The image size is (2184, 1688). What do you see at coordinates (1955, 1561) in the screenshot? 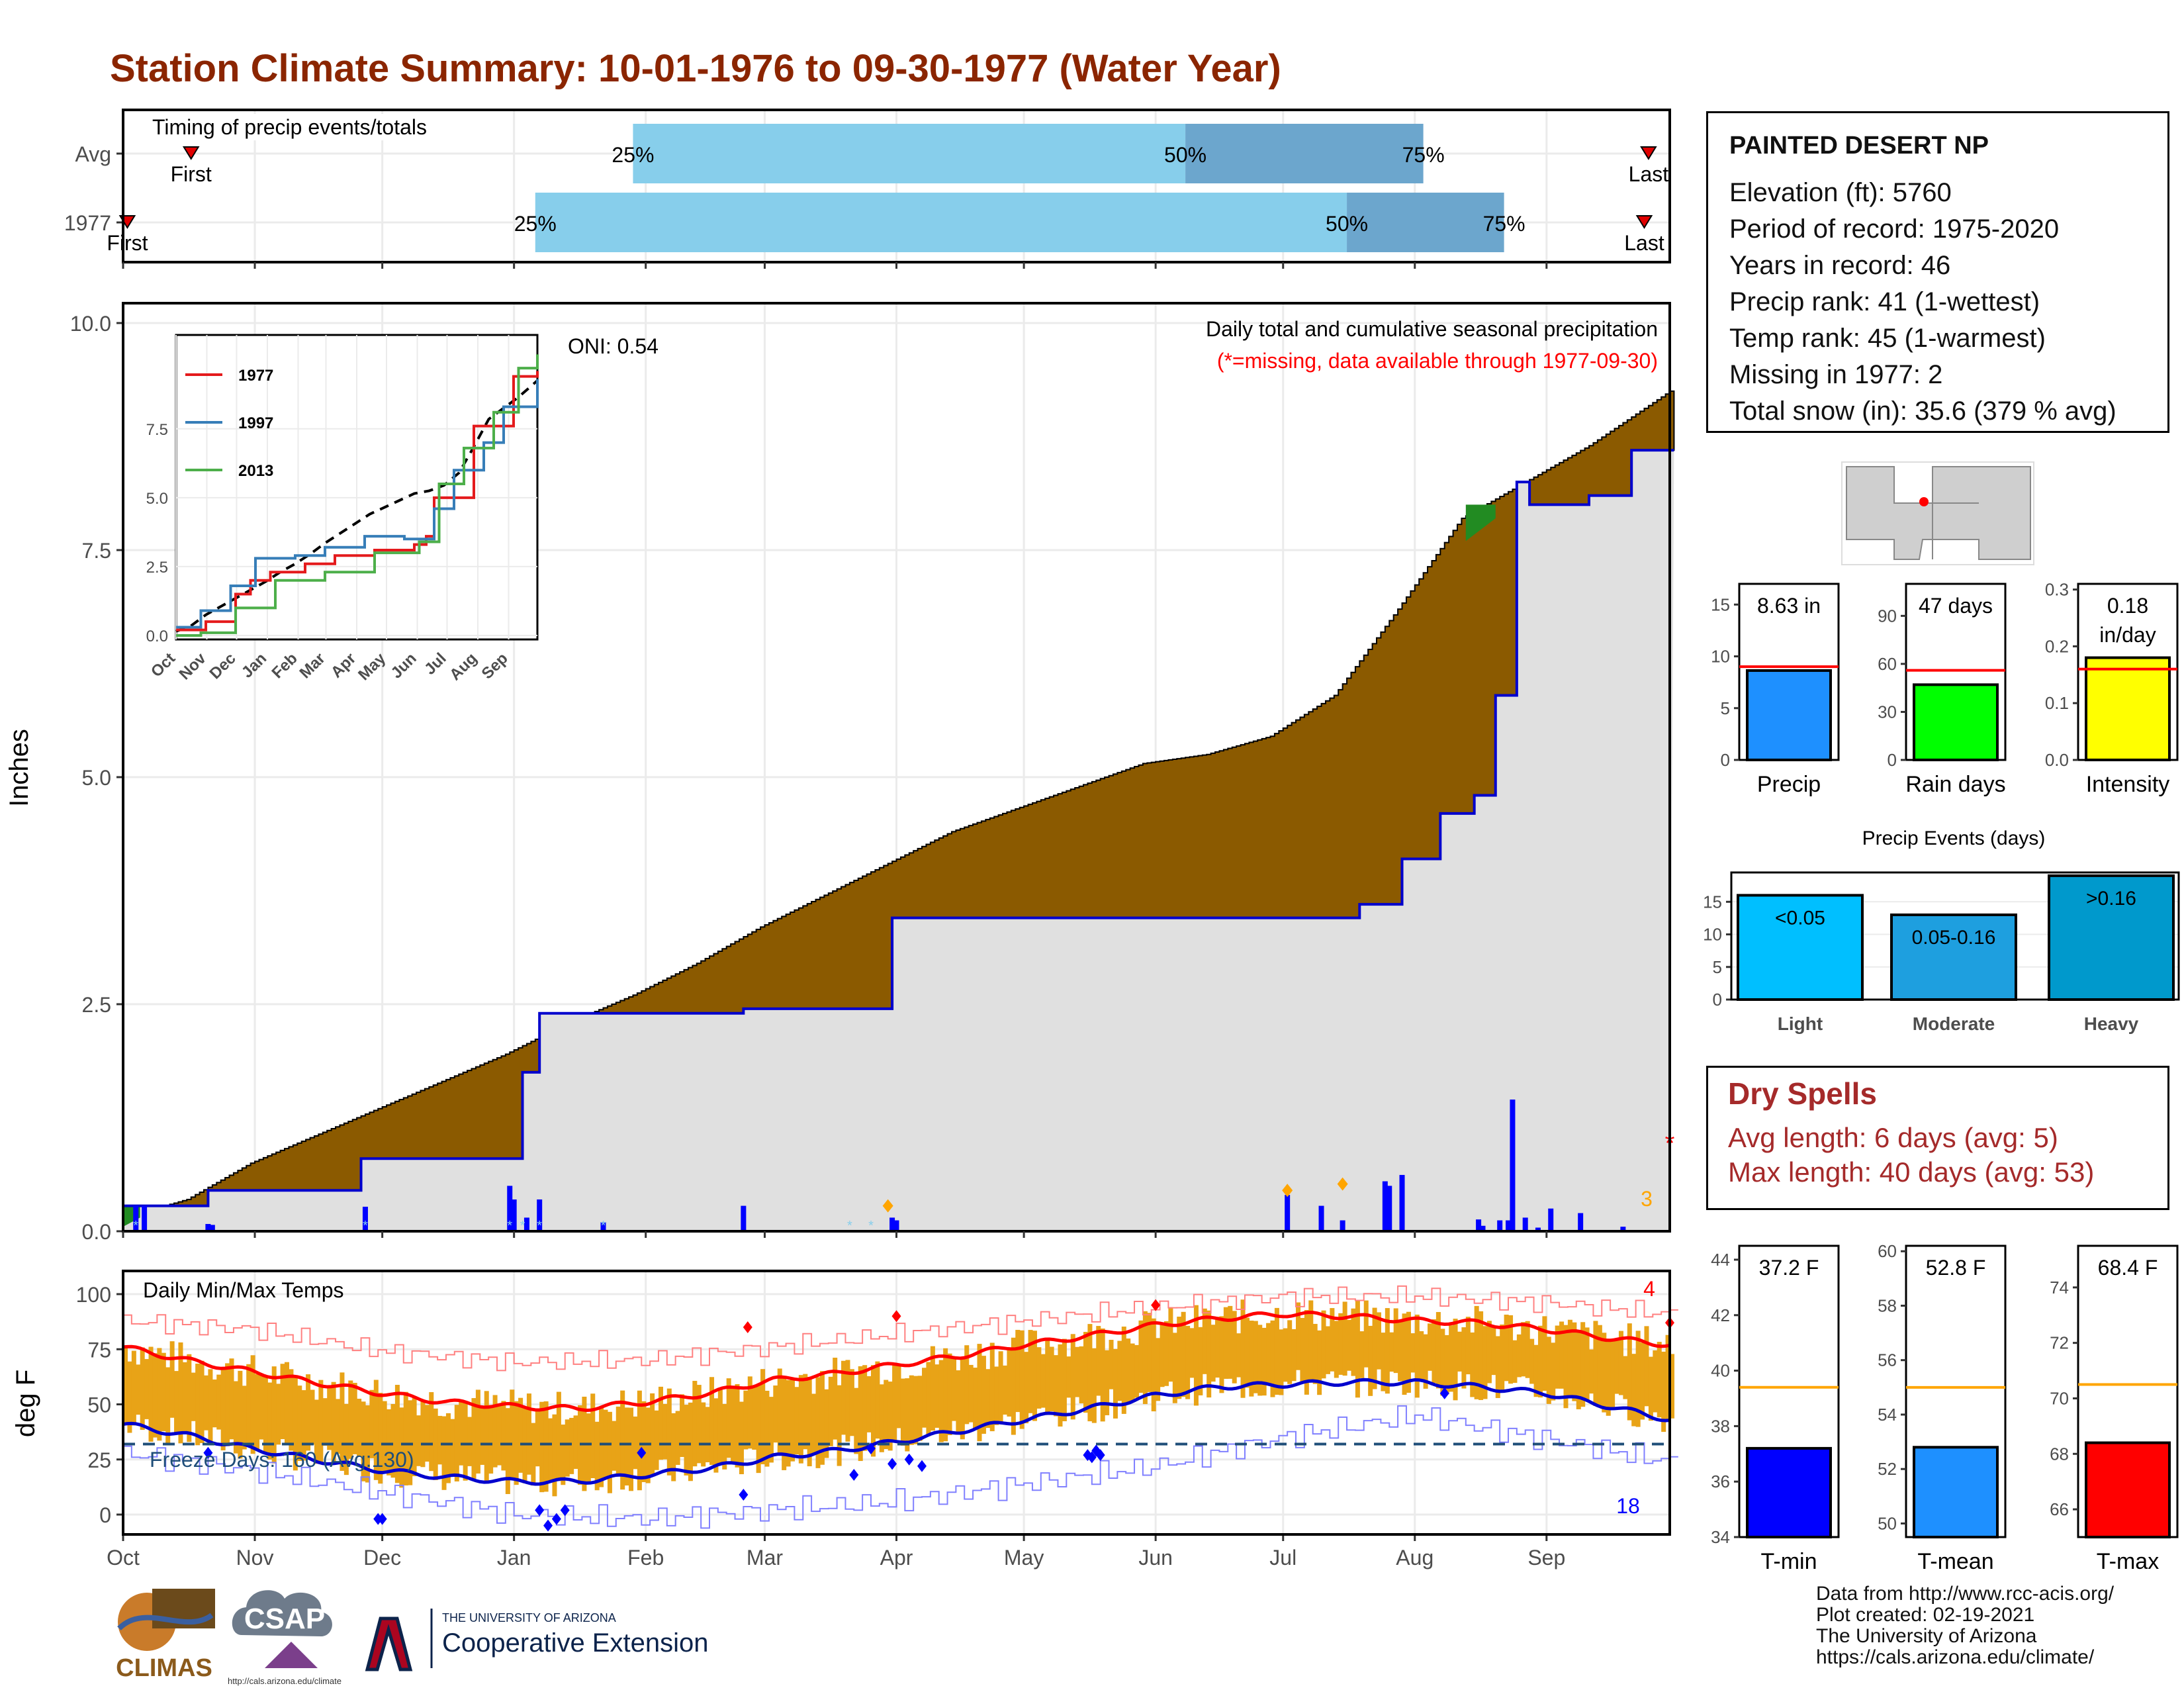
I see `category-label: T-mean` at bounding box center [1955, 1561].